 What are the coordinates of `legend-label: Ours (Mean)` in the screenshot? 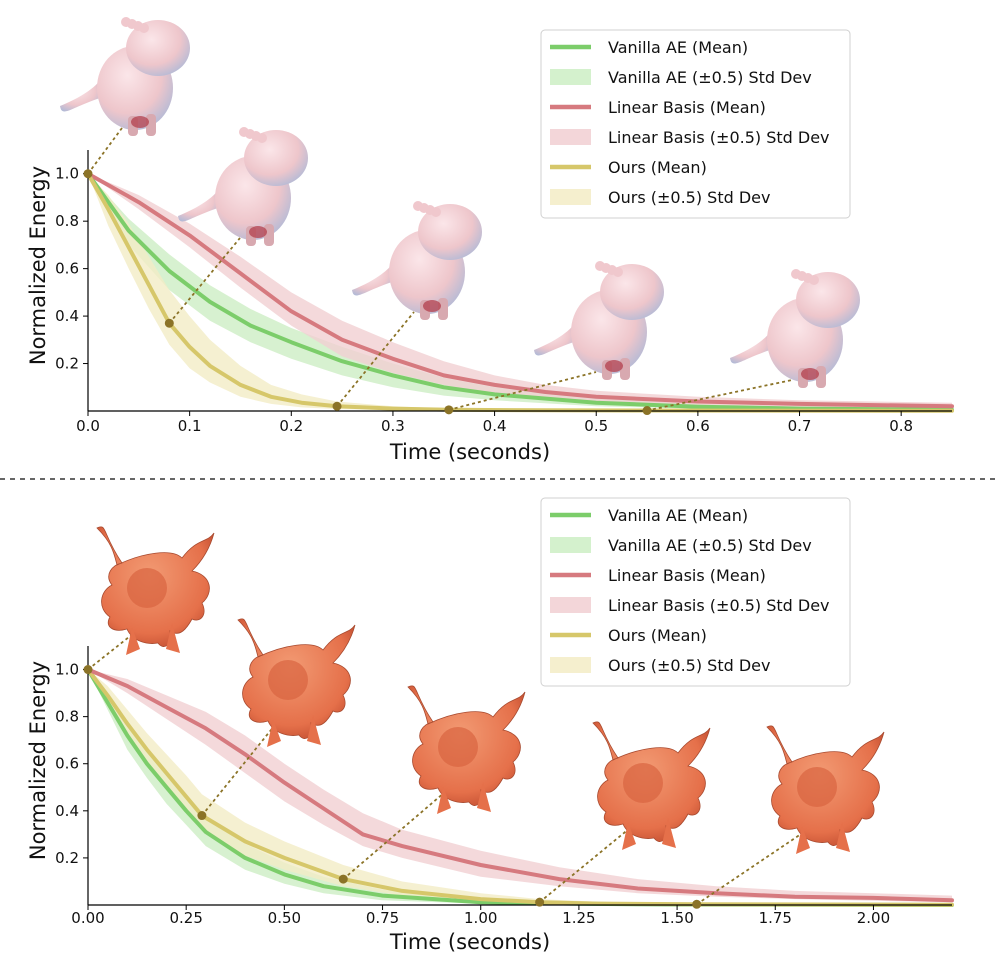 It's located at (657, 635).